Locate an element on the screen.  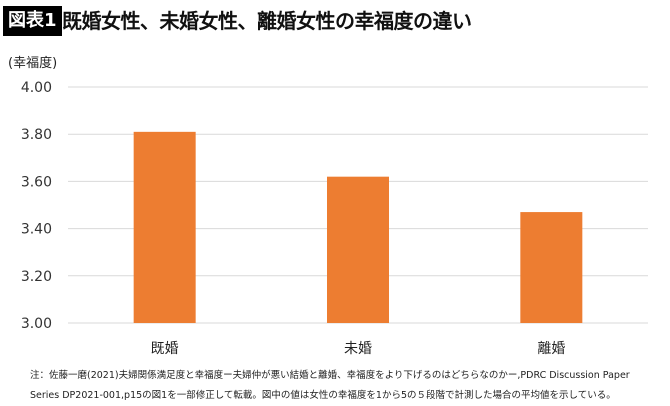
x-category-label: 離婚 is located at coordinates (551, 348).